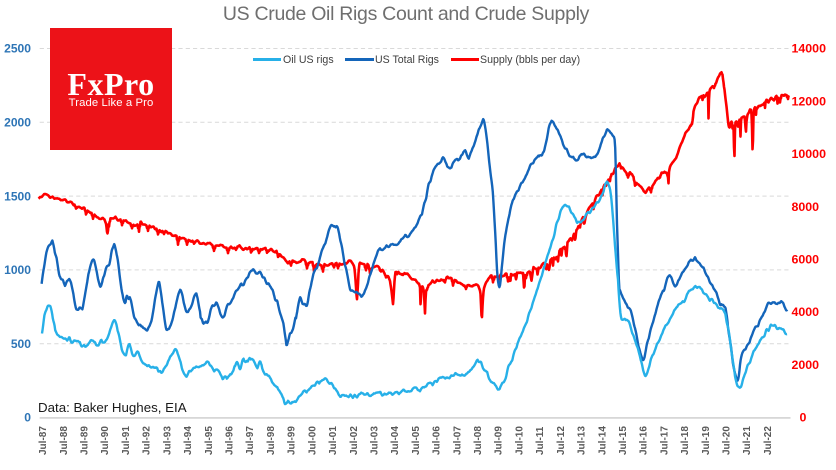 This screenshot has height=470, width=836. What do you see at coordinates (17, 270) in the screenshot?
I see `svg-text: 1000` at bounding box center [17, 270].